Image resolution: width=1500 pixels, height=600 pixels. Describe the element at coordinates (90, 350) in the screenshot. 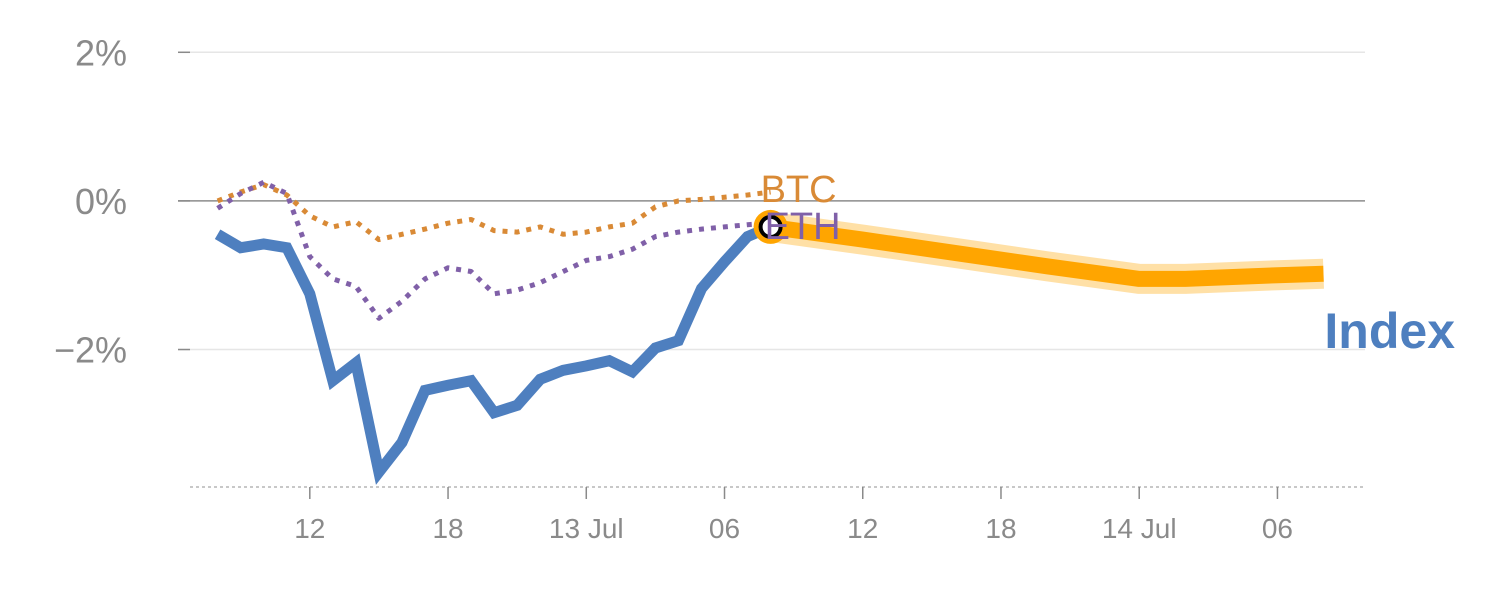

I see `y-tick-label: −2%` at that location.